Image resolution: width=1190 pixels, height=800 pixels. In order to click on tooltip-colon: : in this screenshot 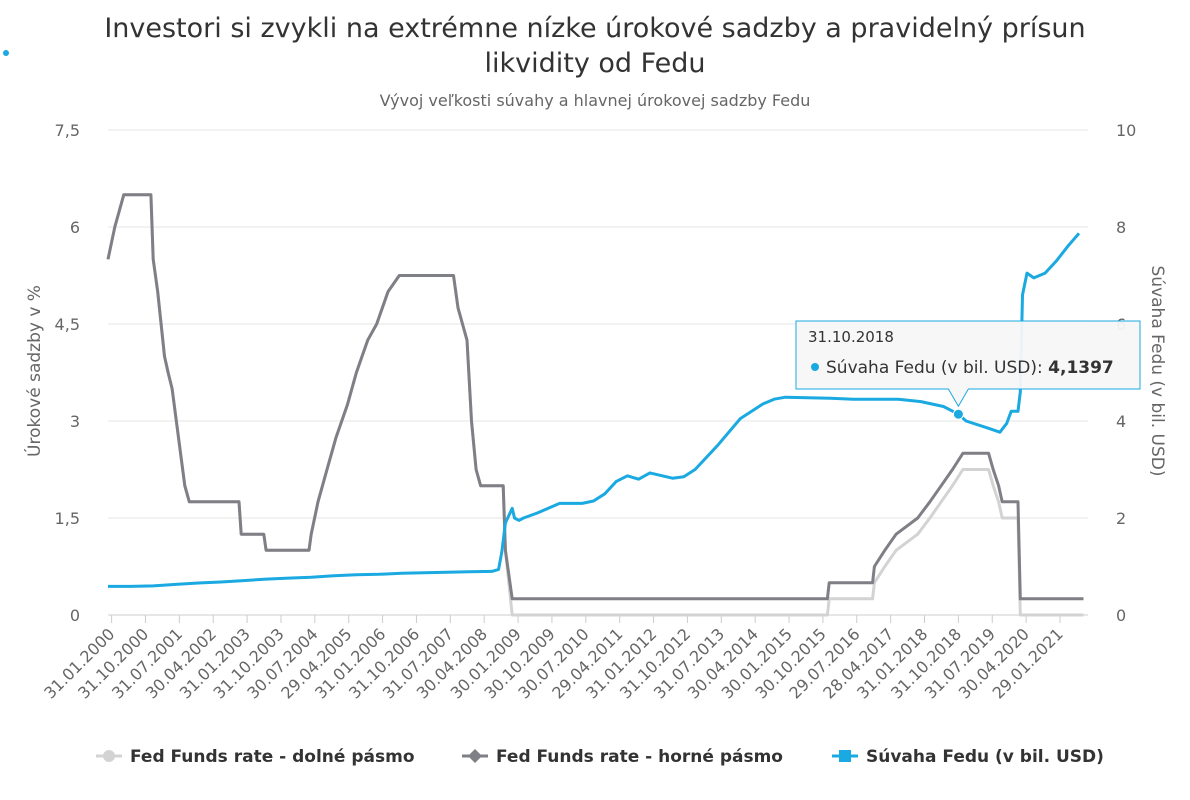, I will do `click(1042, 368)`.